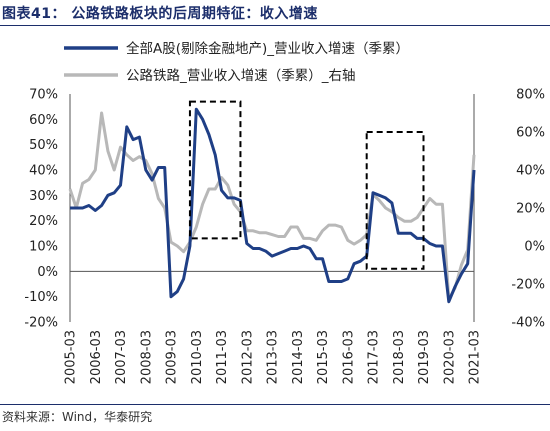 Image resolution: width=550 pixels, height=431 pixels. I want to click on footer-divider, so click(275, 404).